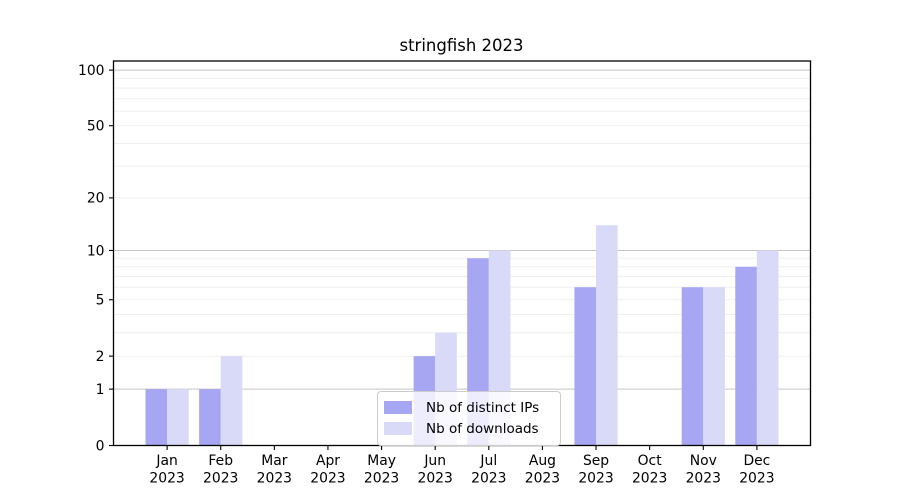 The height and width of the screenshot is (500, 900). What do you see at coordinates (91, 71) in the screenshot?
I see `y-axis-tick-label: 100` at bounding box center [91, 71].